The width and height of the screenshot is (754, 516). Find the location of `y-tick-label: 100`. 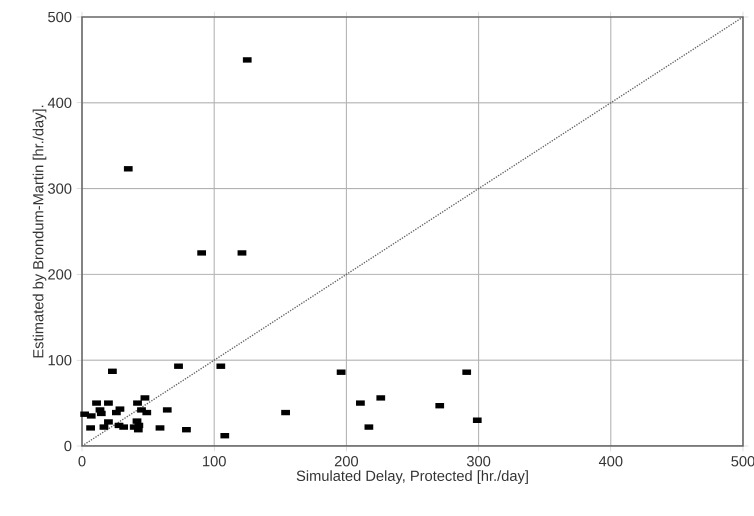

y-tick-label: 100 is located at coordinates (60, 360).